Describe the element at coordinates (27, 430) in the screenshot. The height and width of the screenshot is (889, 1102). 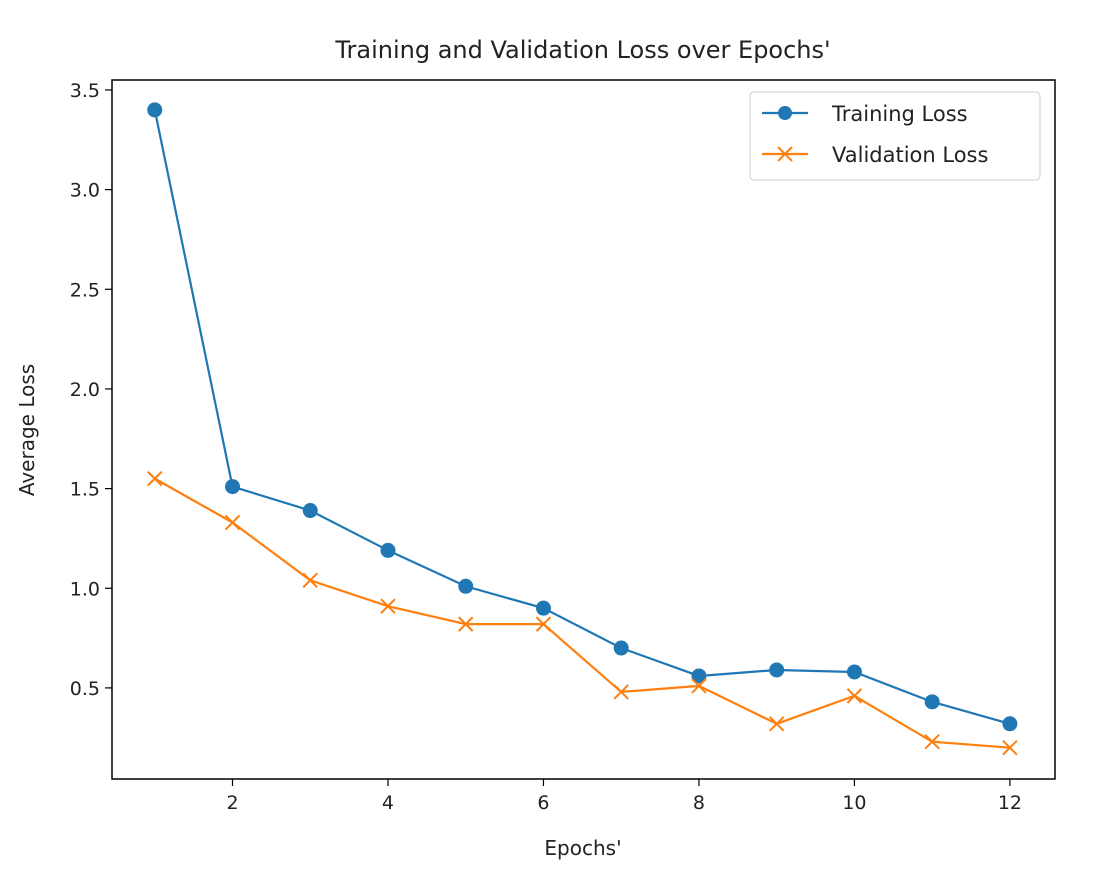
I see `y-axis-label: Average Loss` at that location.